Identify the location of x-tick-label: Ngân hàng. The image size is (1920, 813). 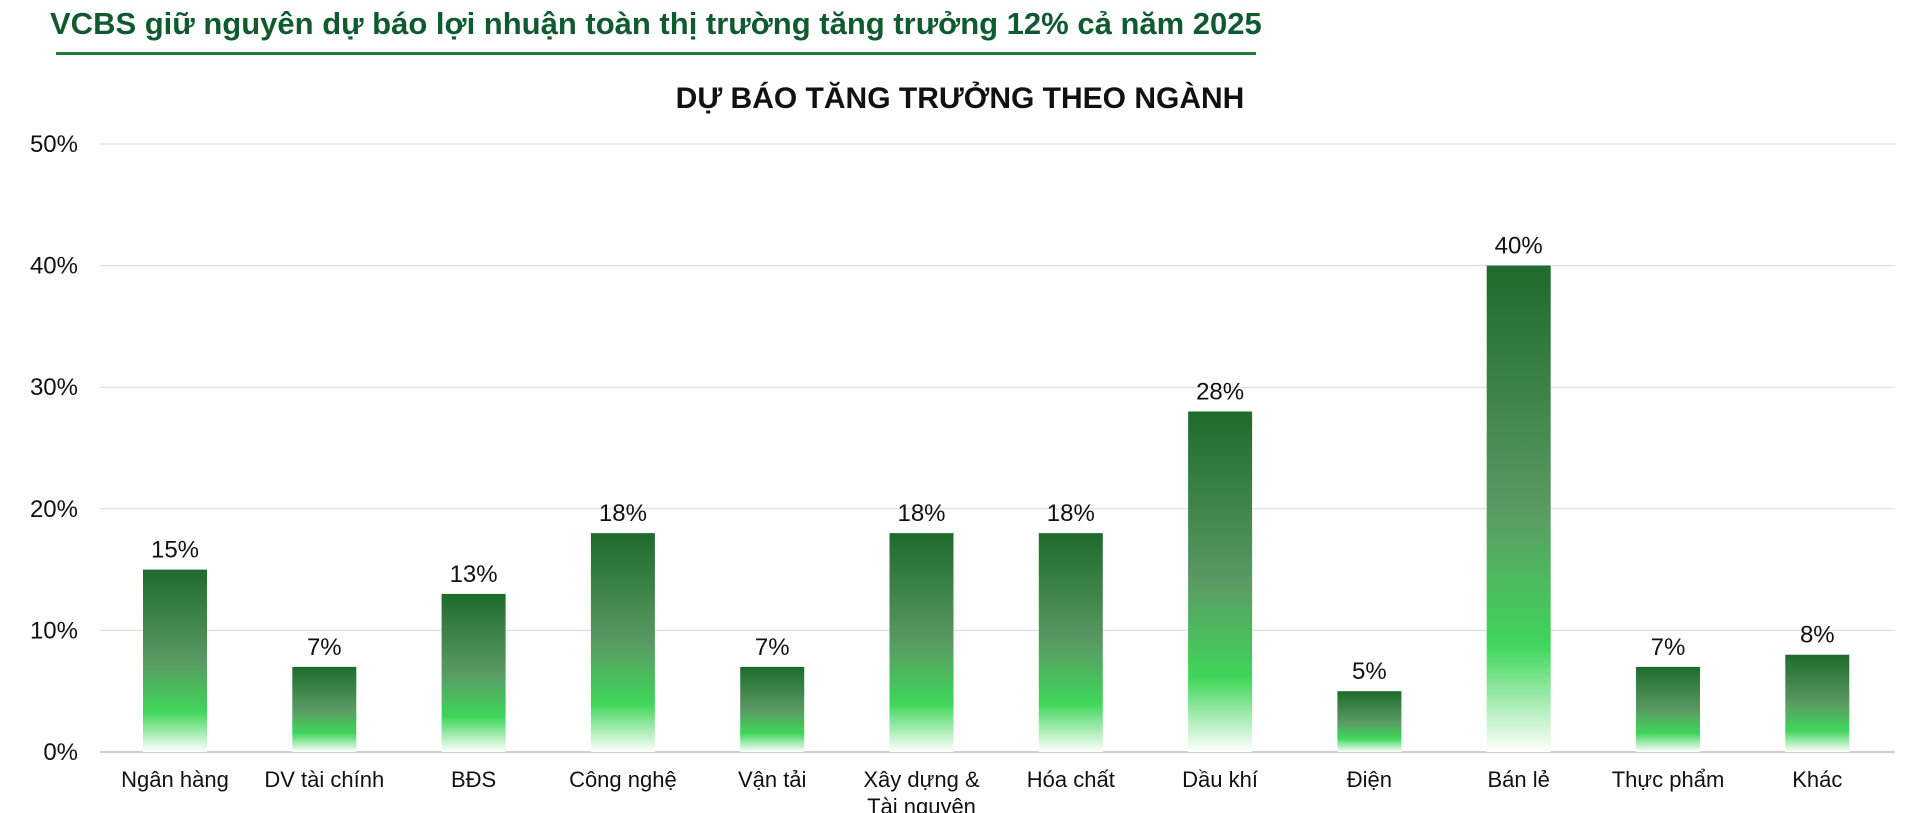
(175, 779).